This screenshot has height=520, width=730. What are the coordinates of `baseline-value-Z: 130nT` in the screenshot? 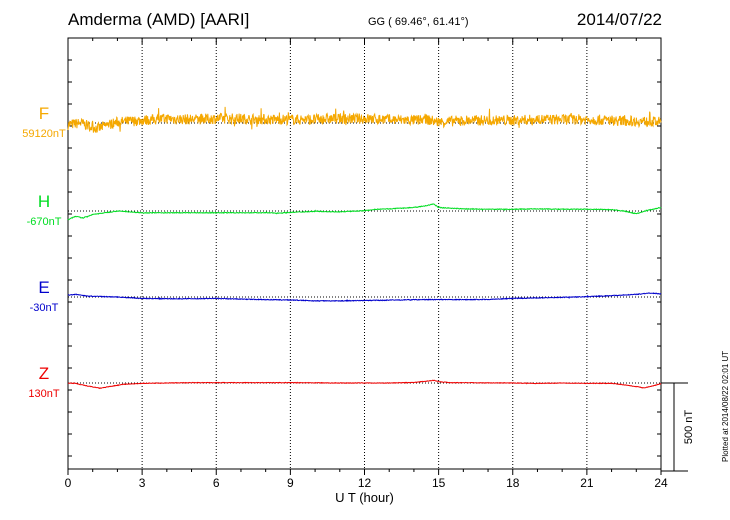 It's located at (43, 394).